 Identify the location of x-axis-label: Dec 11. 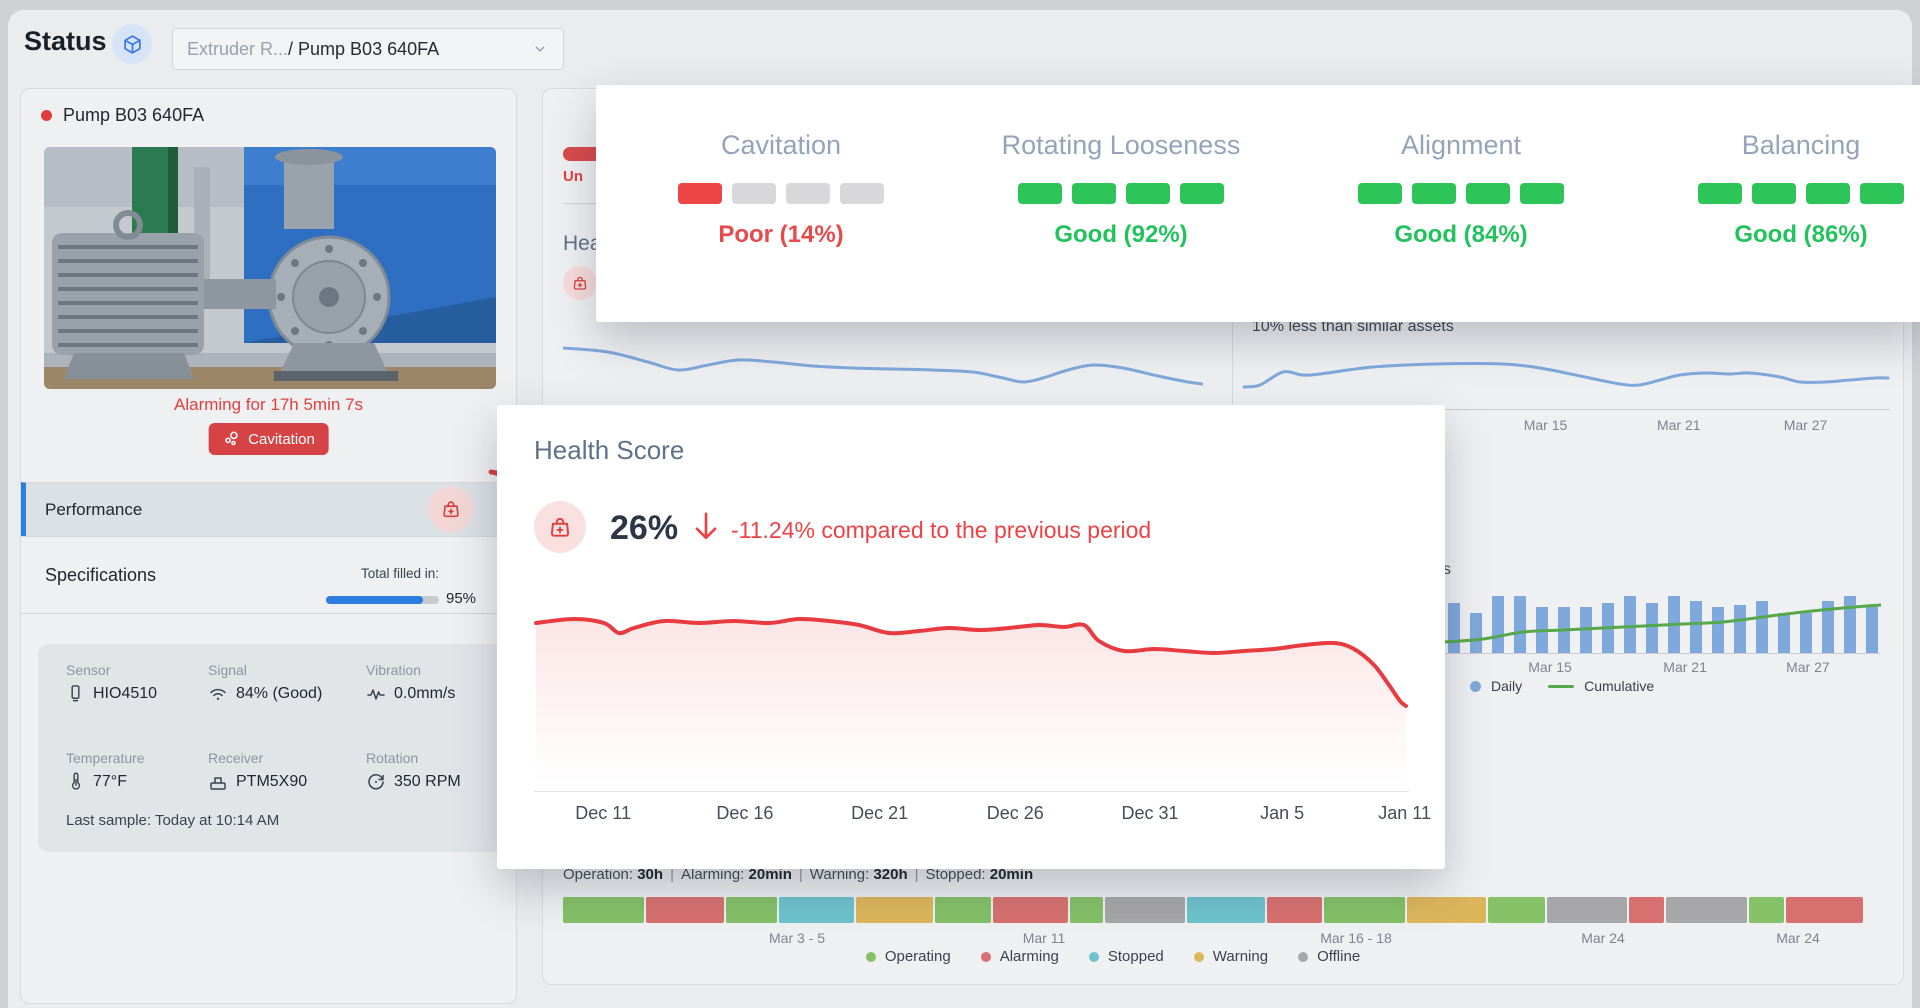
(603, 813).